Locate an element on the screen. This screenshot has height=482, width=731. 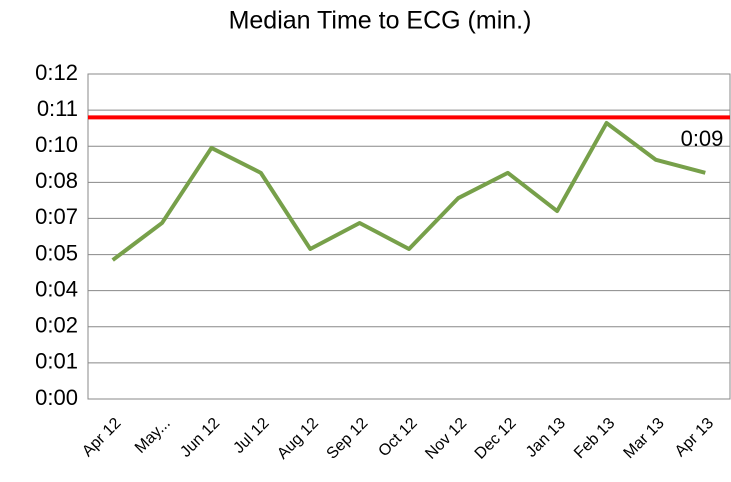
x-tick-label: Nov 12 is located at coordinates (446, 439).